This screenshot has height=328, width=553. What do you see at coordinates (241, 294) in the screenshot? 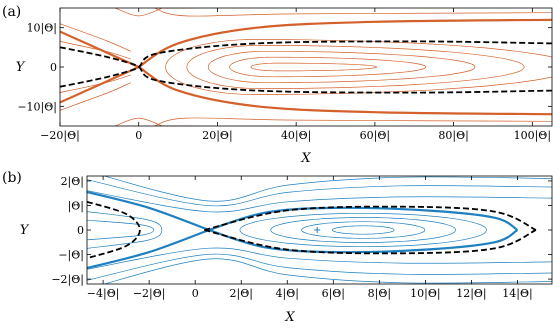
I see `x-tick-label: 2|Θ|` at bounding box center [241, 294].